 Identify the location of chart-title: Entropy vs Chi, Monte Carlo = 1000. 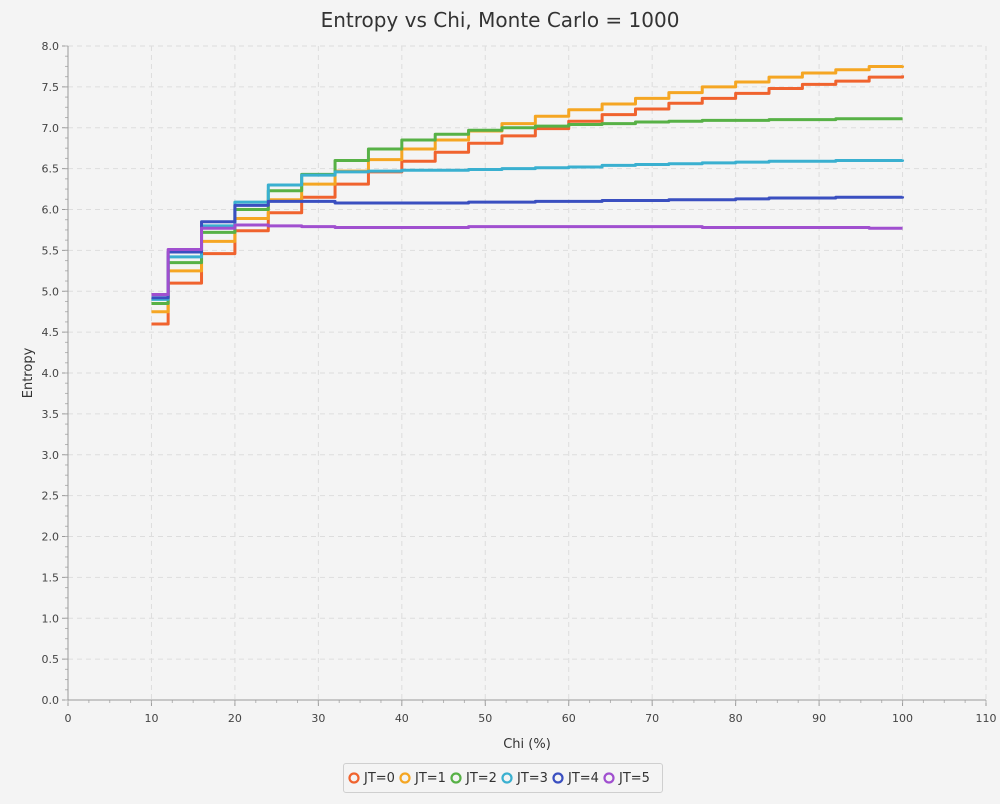
(500, 20).